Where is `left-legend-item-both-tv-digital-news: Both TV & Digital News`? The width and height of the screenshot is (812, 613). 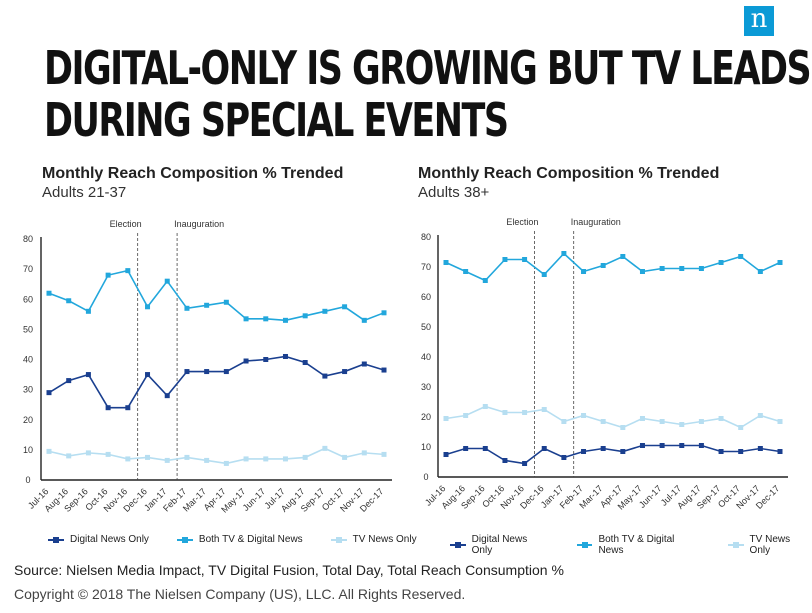 left-legend-item-both-tv-digital-news: Both TV & Digital News is located at coordinates (239, 539).